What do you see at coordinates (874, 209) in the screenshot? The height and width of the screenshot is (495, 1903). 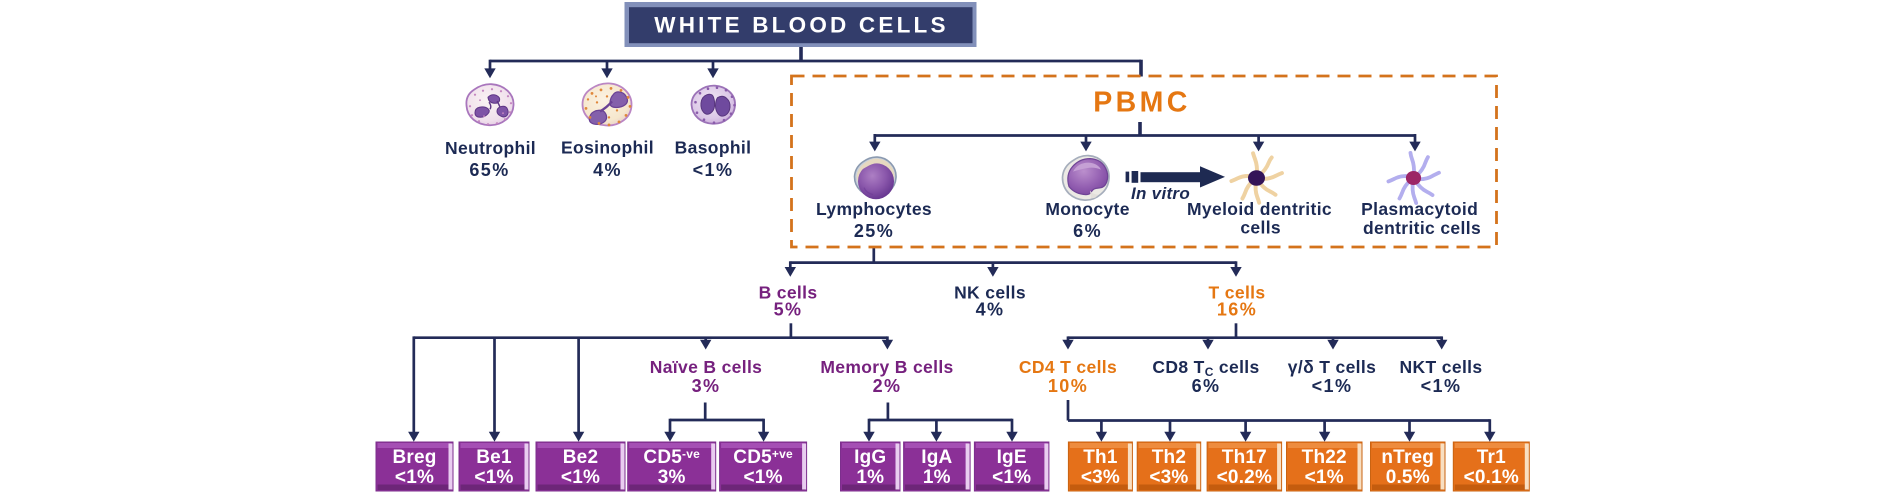 I see `svg-text: Lymphocytes` at bounding box center [874, 209].